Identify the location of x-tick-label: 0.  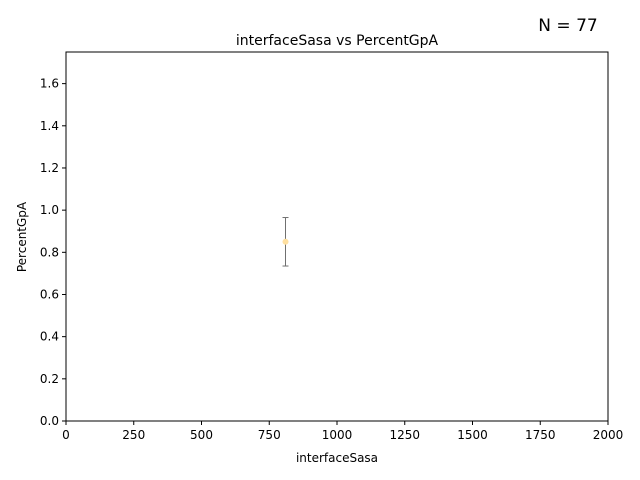
(66, 435).